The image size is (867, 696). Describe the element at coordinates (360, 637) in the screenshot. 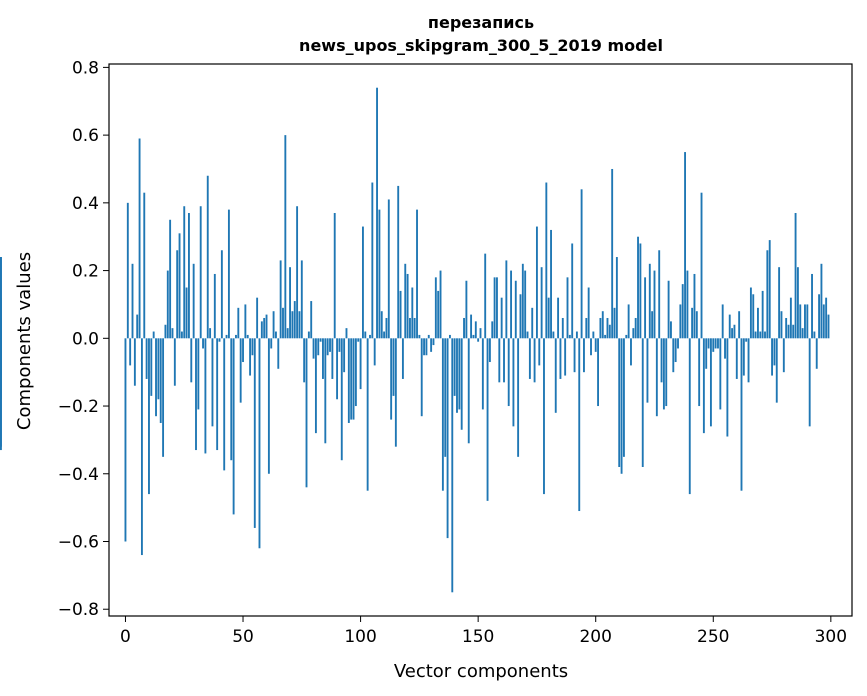

I see `x-tick-label: 100` at that location.